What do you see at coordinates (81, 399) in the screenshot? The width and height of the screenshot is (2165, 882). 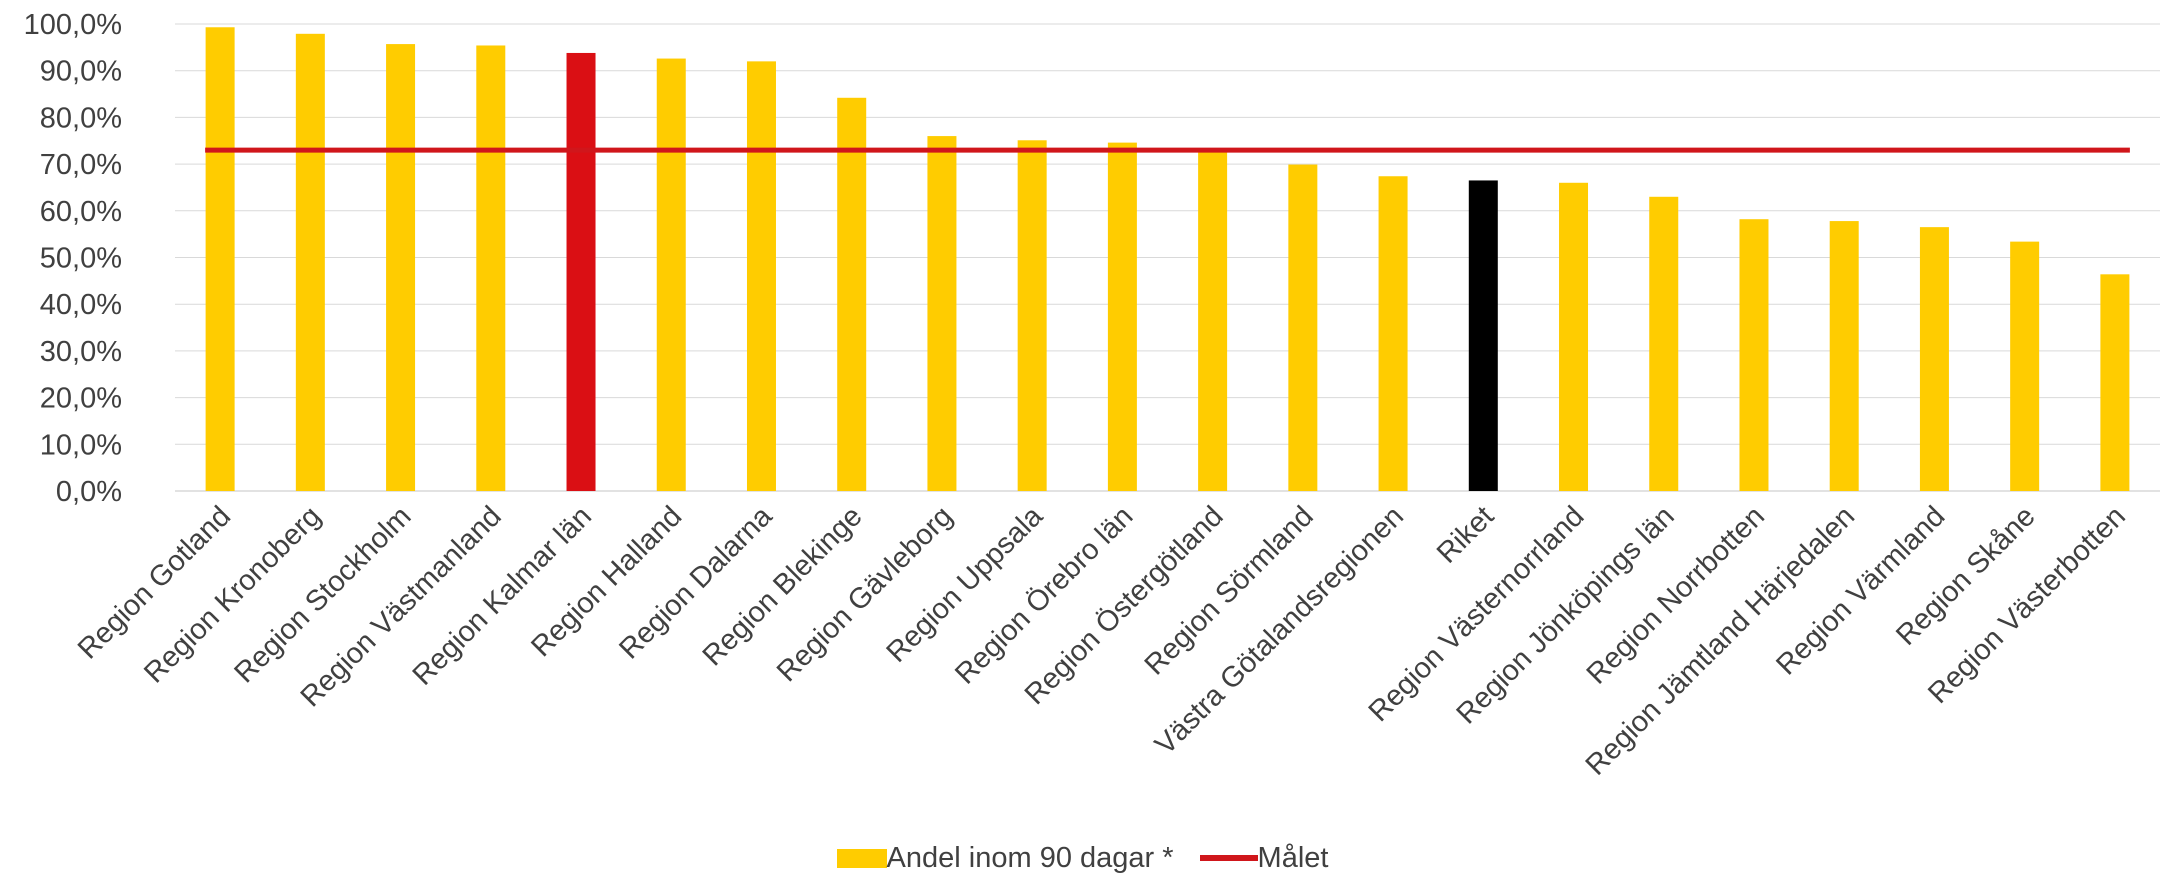 I see `y-tick-label: 20,0%` at bounding box center [81, 399].